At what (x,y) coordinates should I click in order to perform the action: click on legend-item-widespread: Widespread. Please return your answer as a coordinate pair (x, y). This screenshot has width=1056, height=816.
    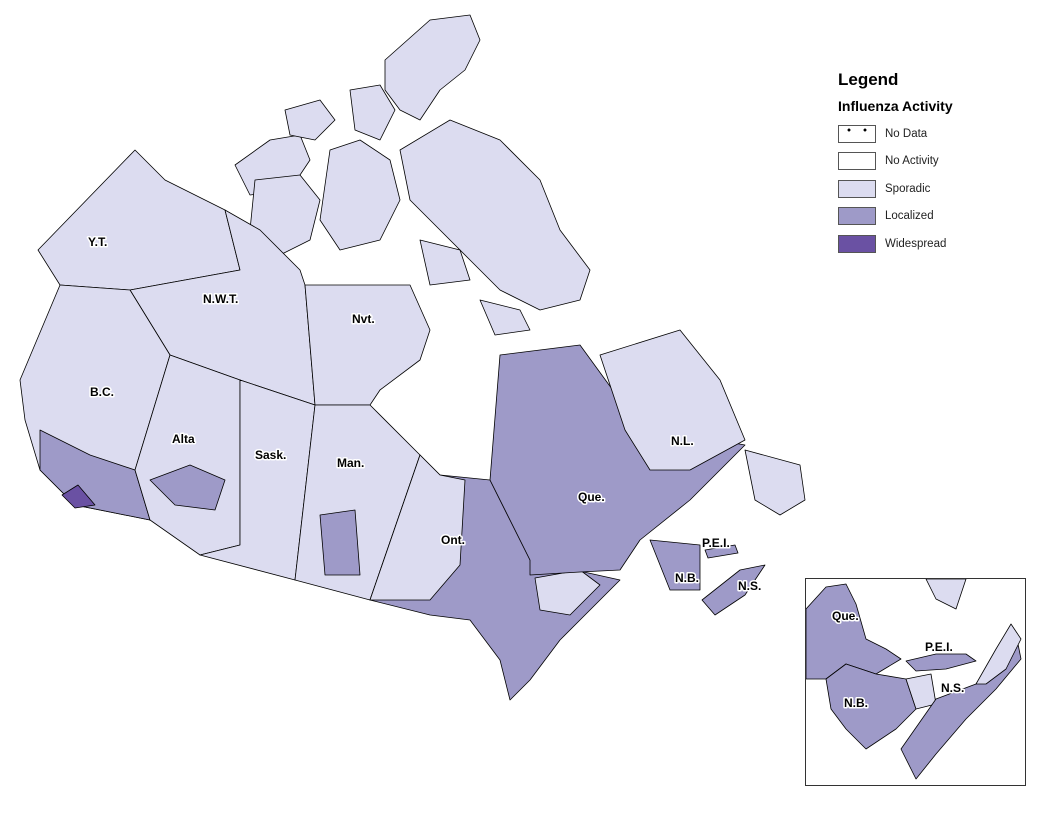
    Looking at the image, I should click on (933, 244).